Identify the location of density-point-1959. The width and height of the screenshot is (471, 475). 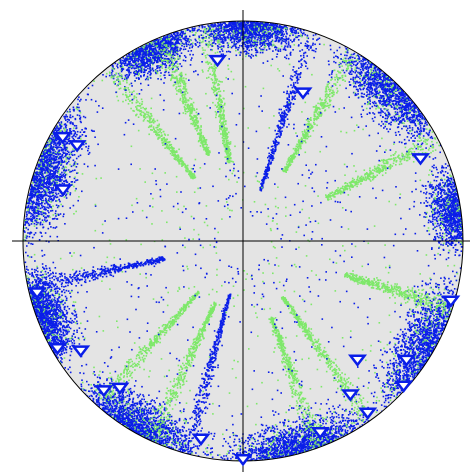
(339, 47).